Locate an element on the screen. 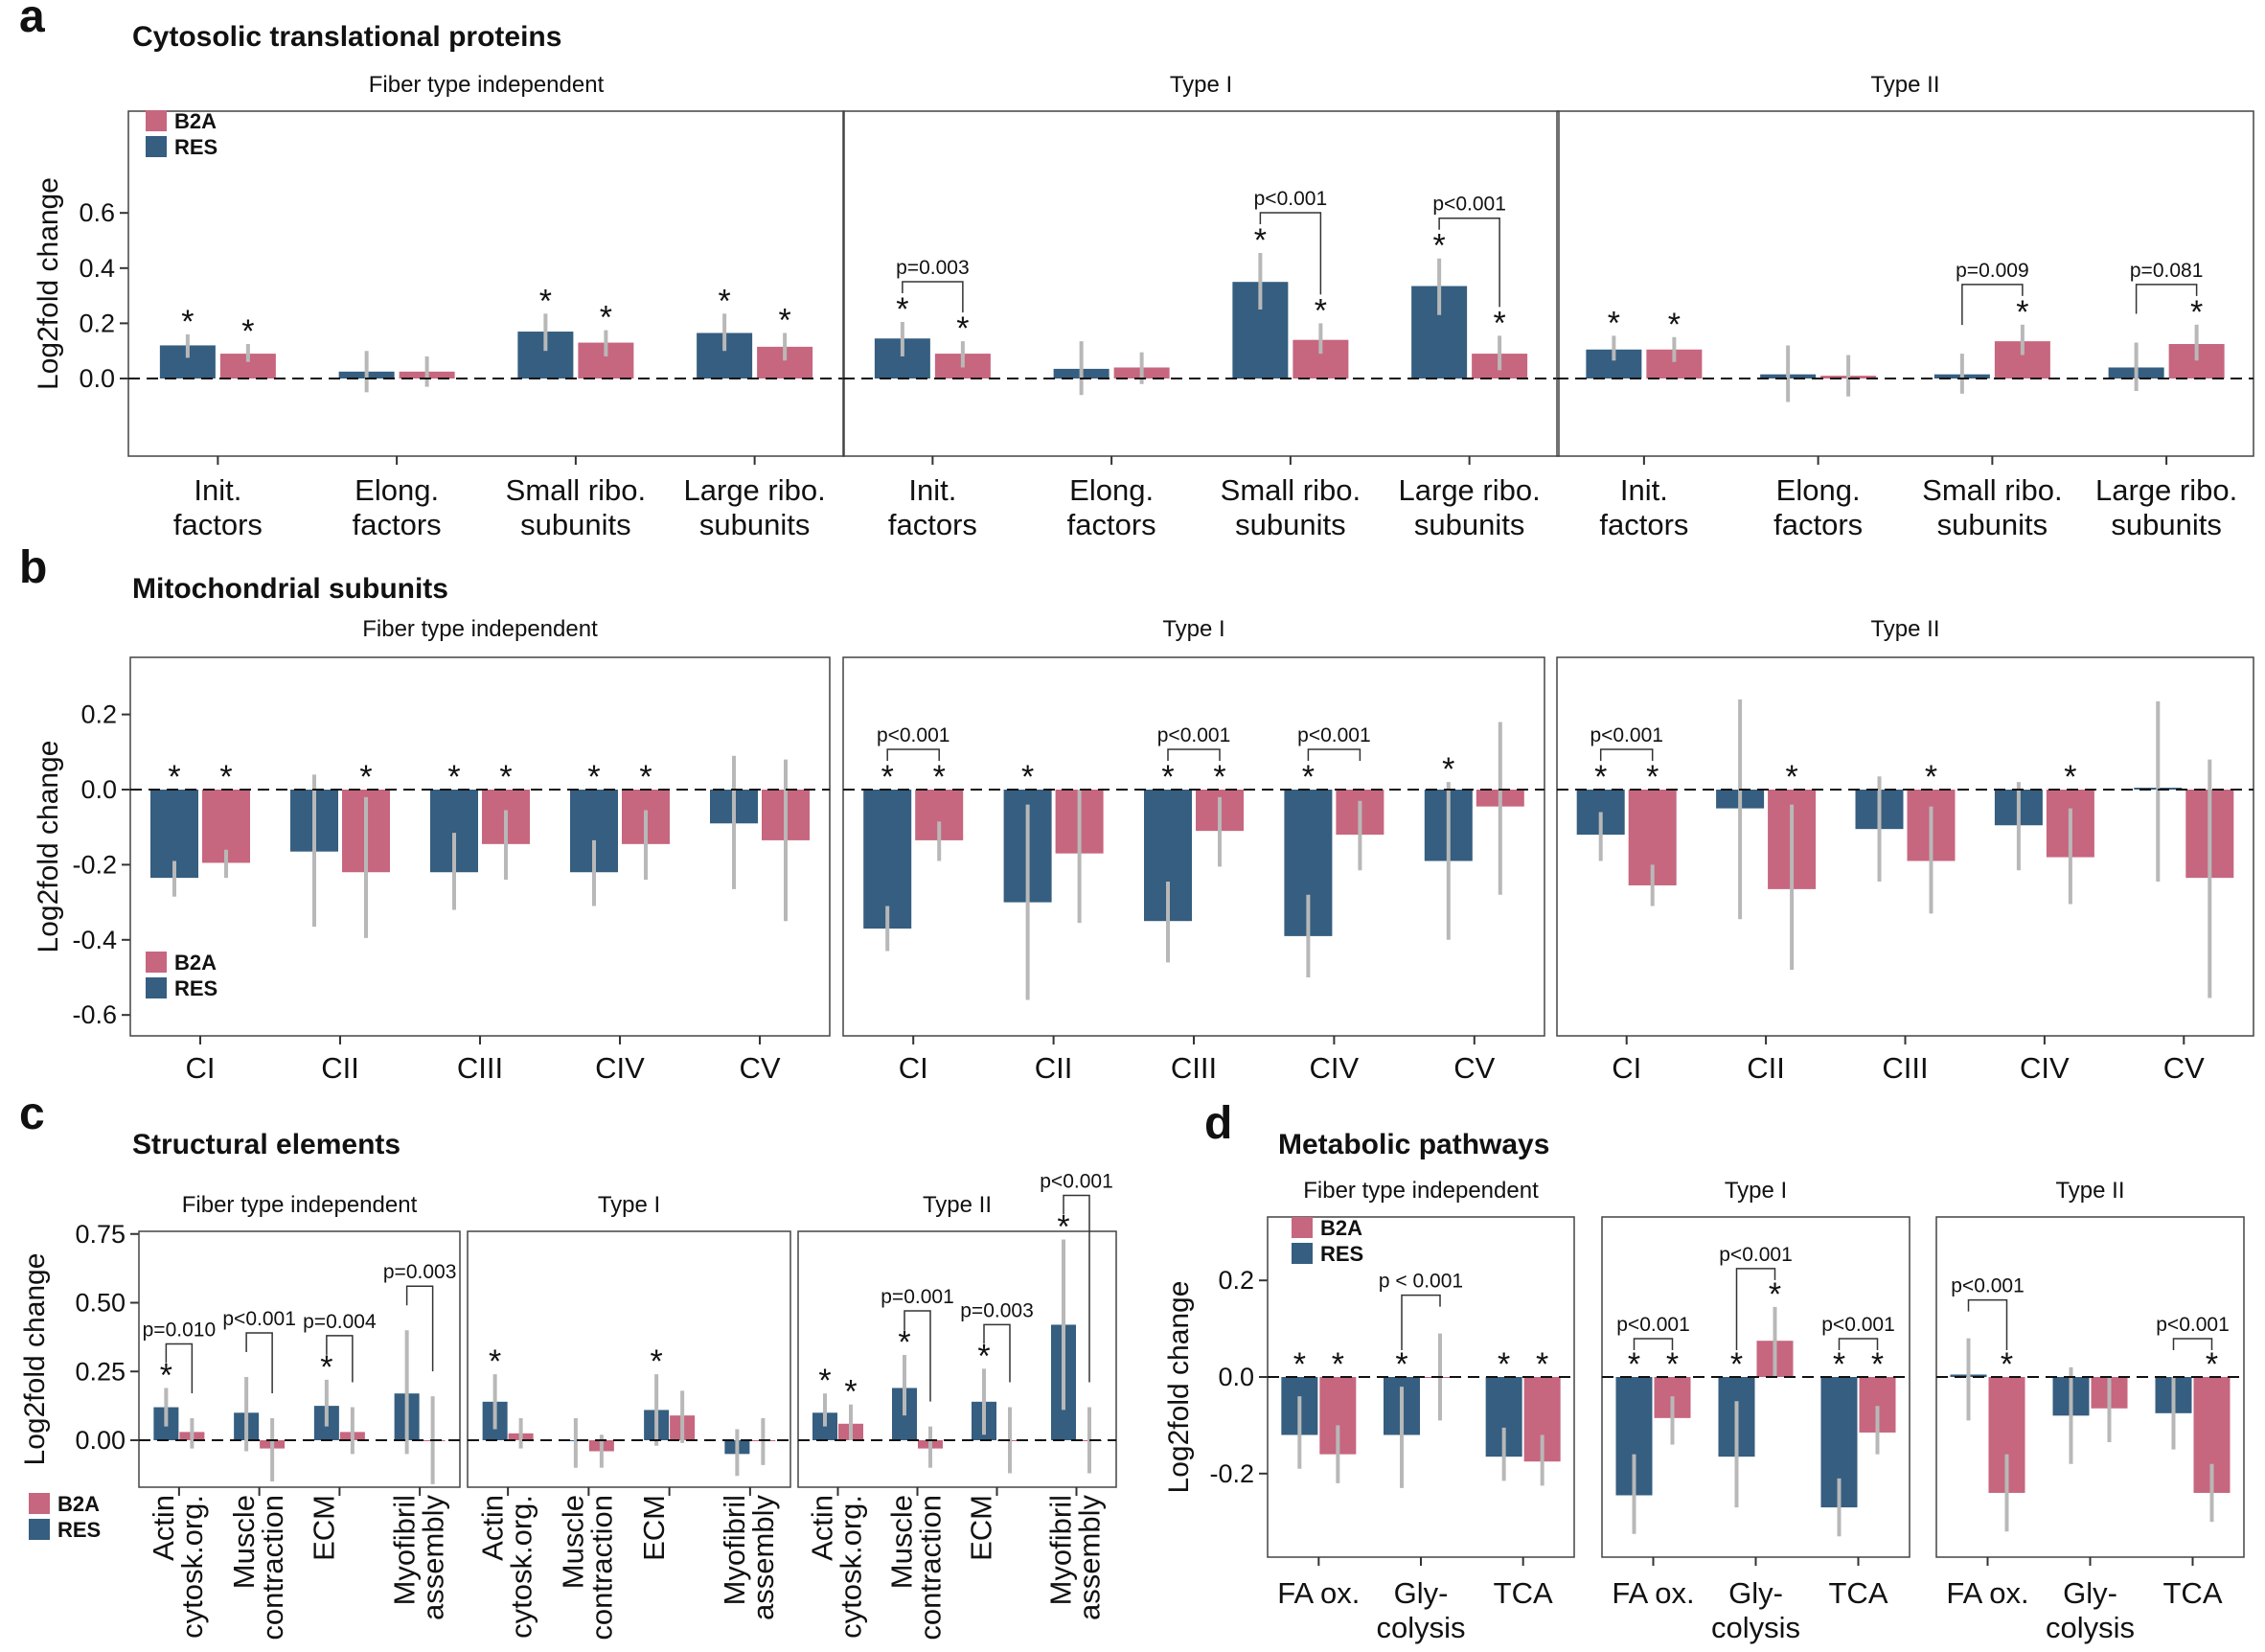  panel-letter: a is located at coordinates (32, 21).